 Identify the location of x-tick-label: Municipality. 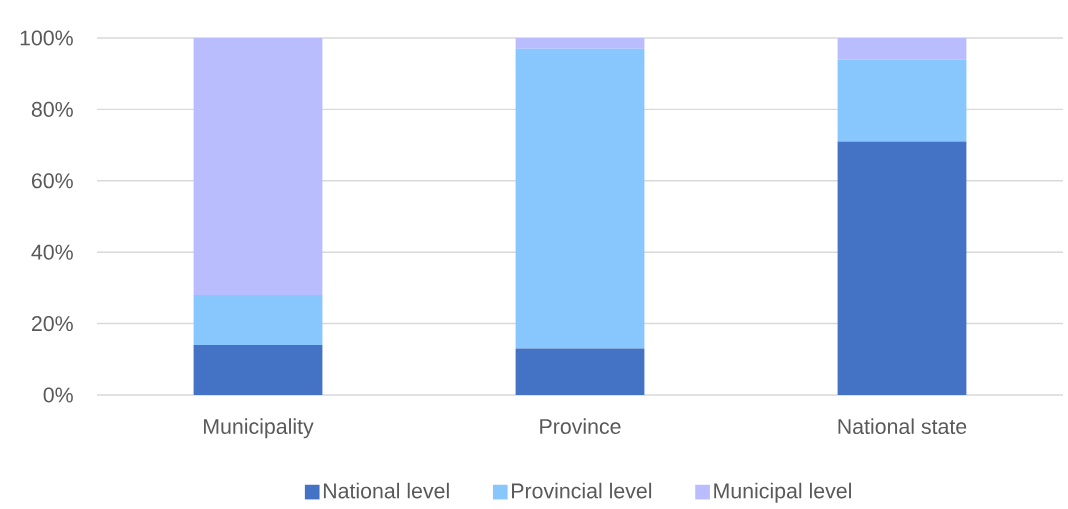
(259, 428).